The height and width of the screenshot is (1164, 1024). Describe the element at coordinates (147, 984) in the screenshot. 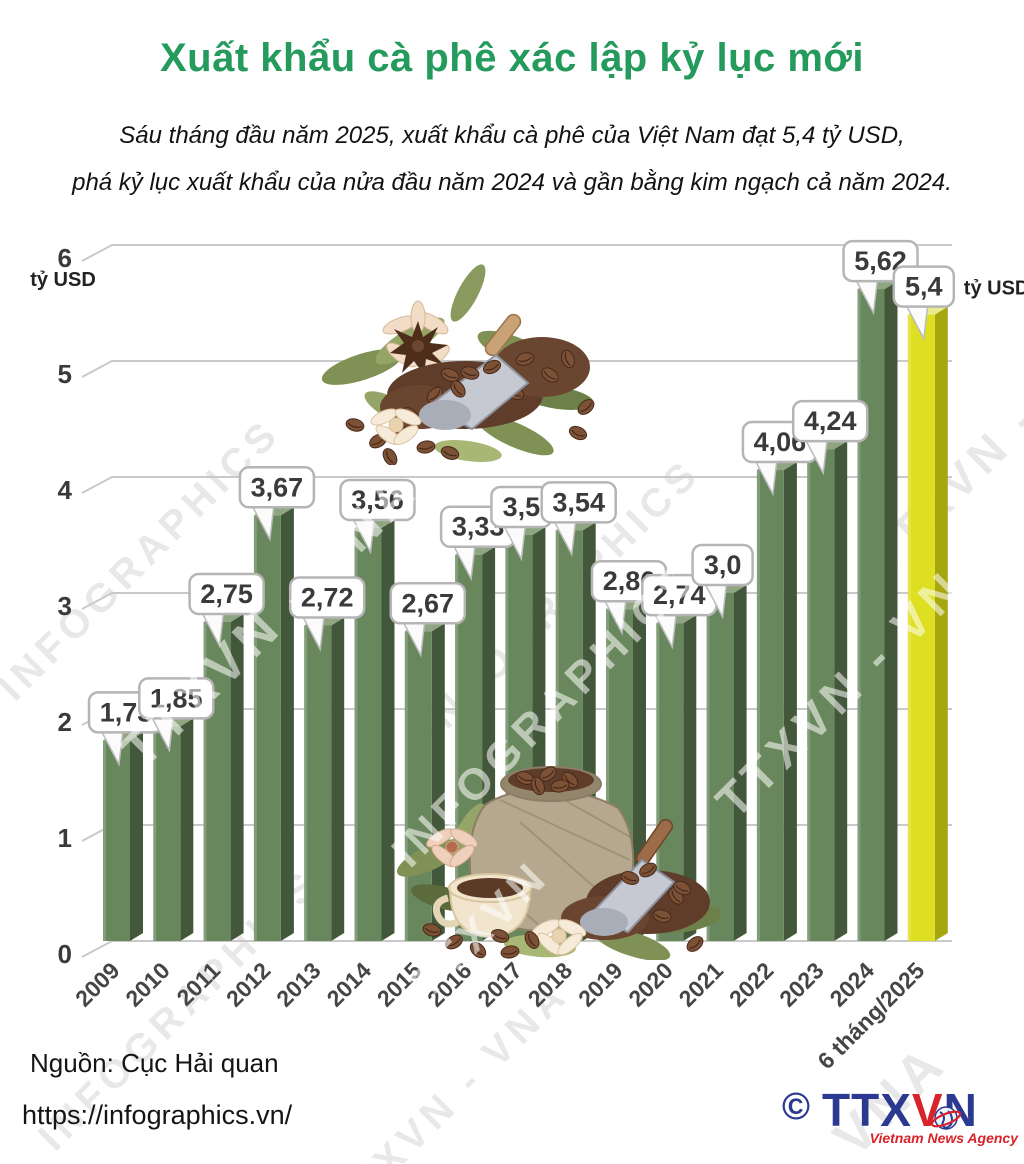

I see `x-axis-tick: 2010` at that location.